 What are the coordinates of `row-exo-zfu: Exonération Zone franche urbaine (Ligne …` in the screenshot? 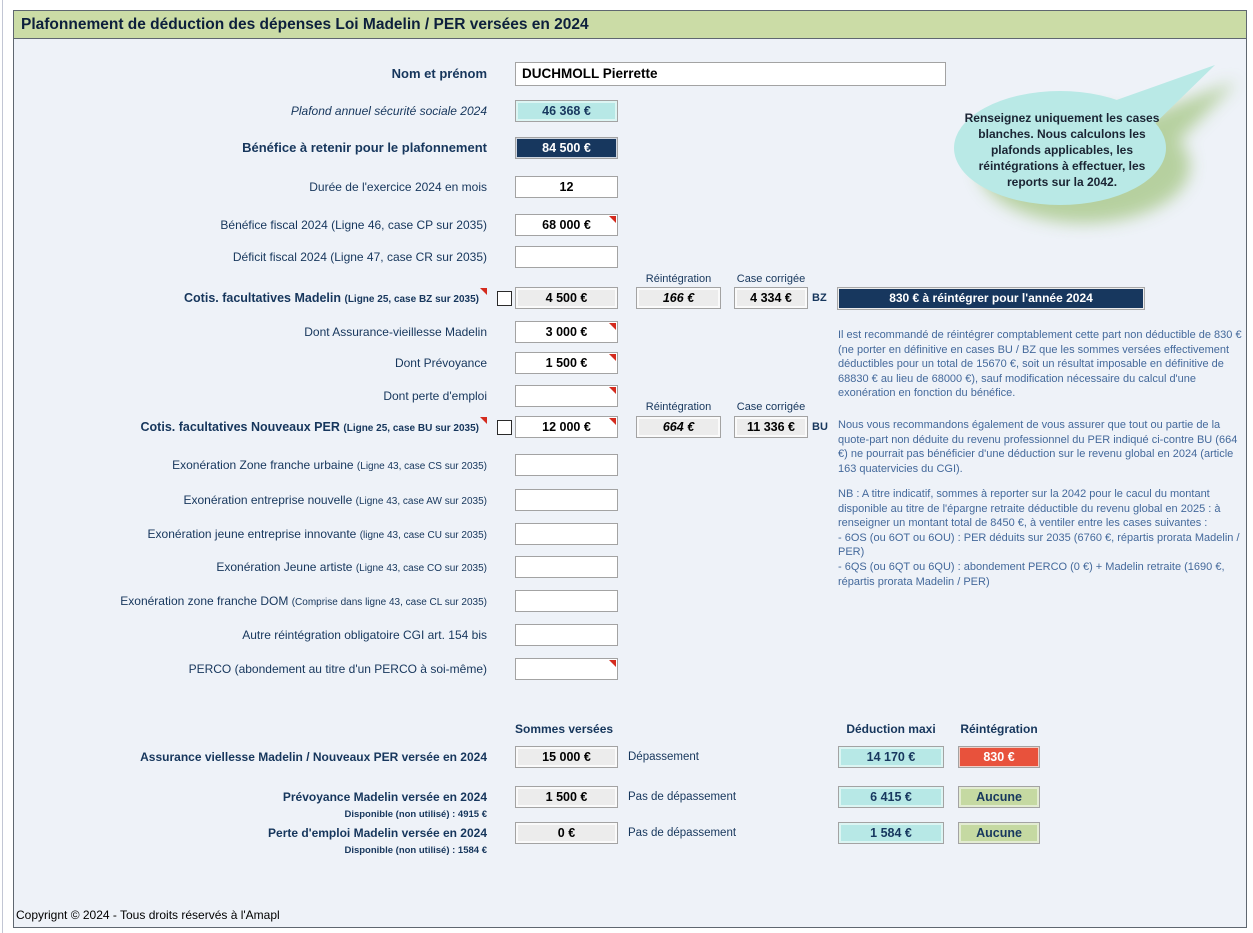 It's located at (626, 465).